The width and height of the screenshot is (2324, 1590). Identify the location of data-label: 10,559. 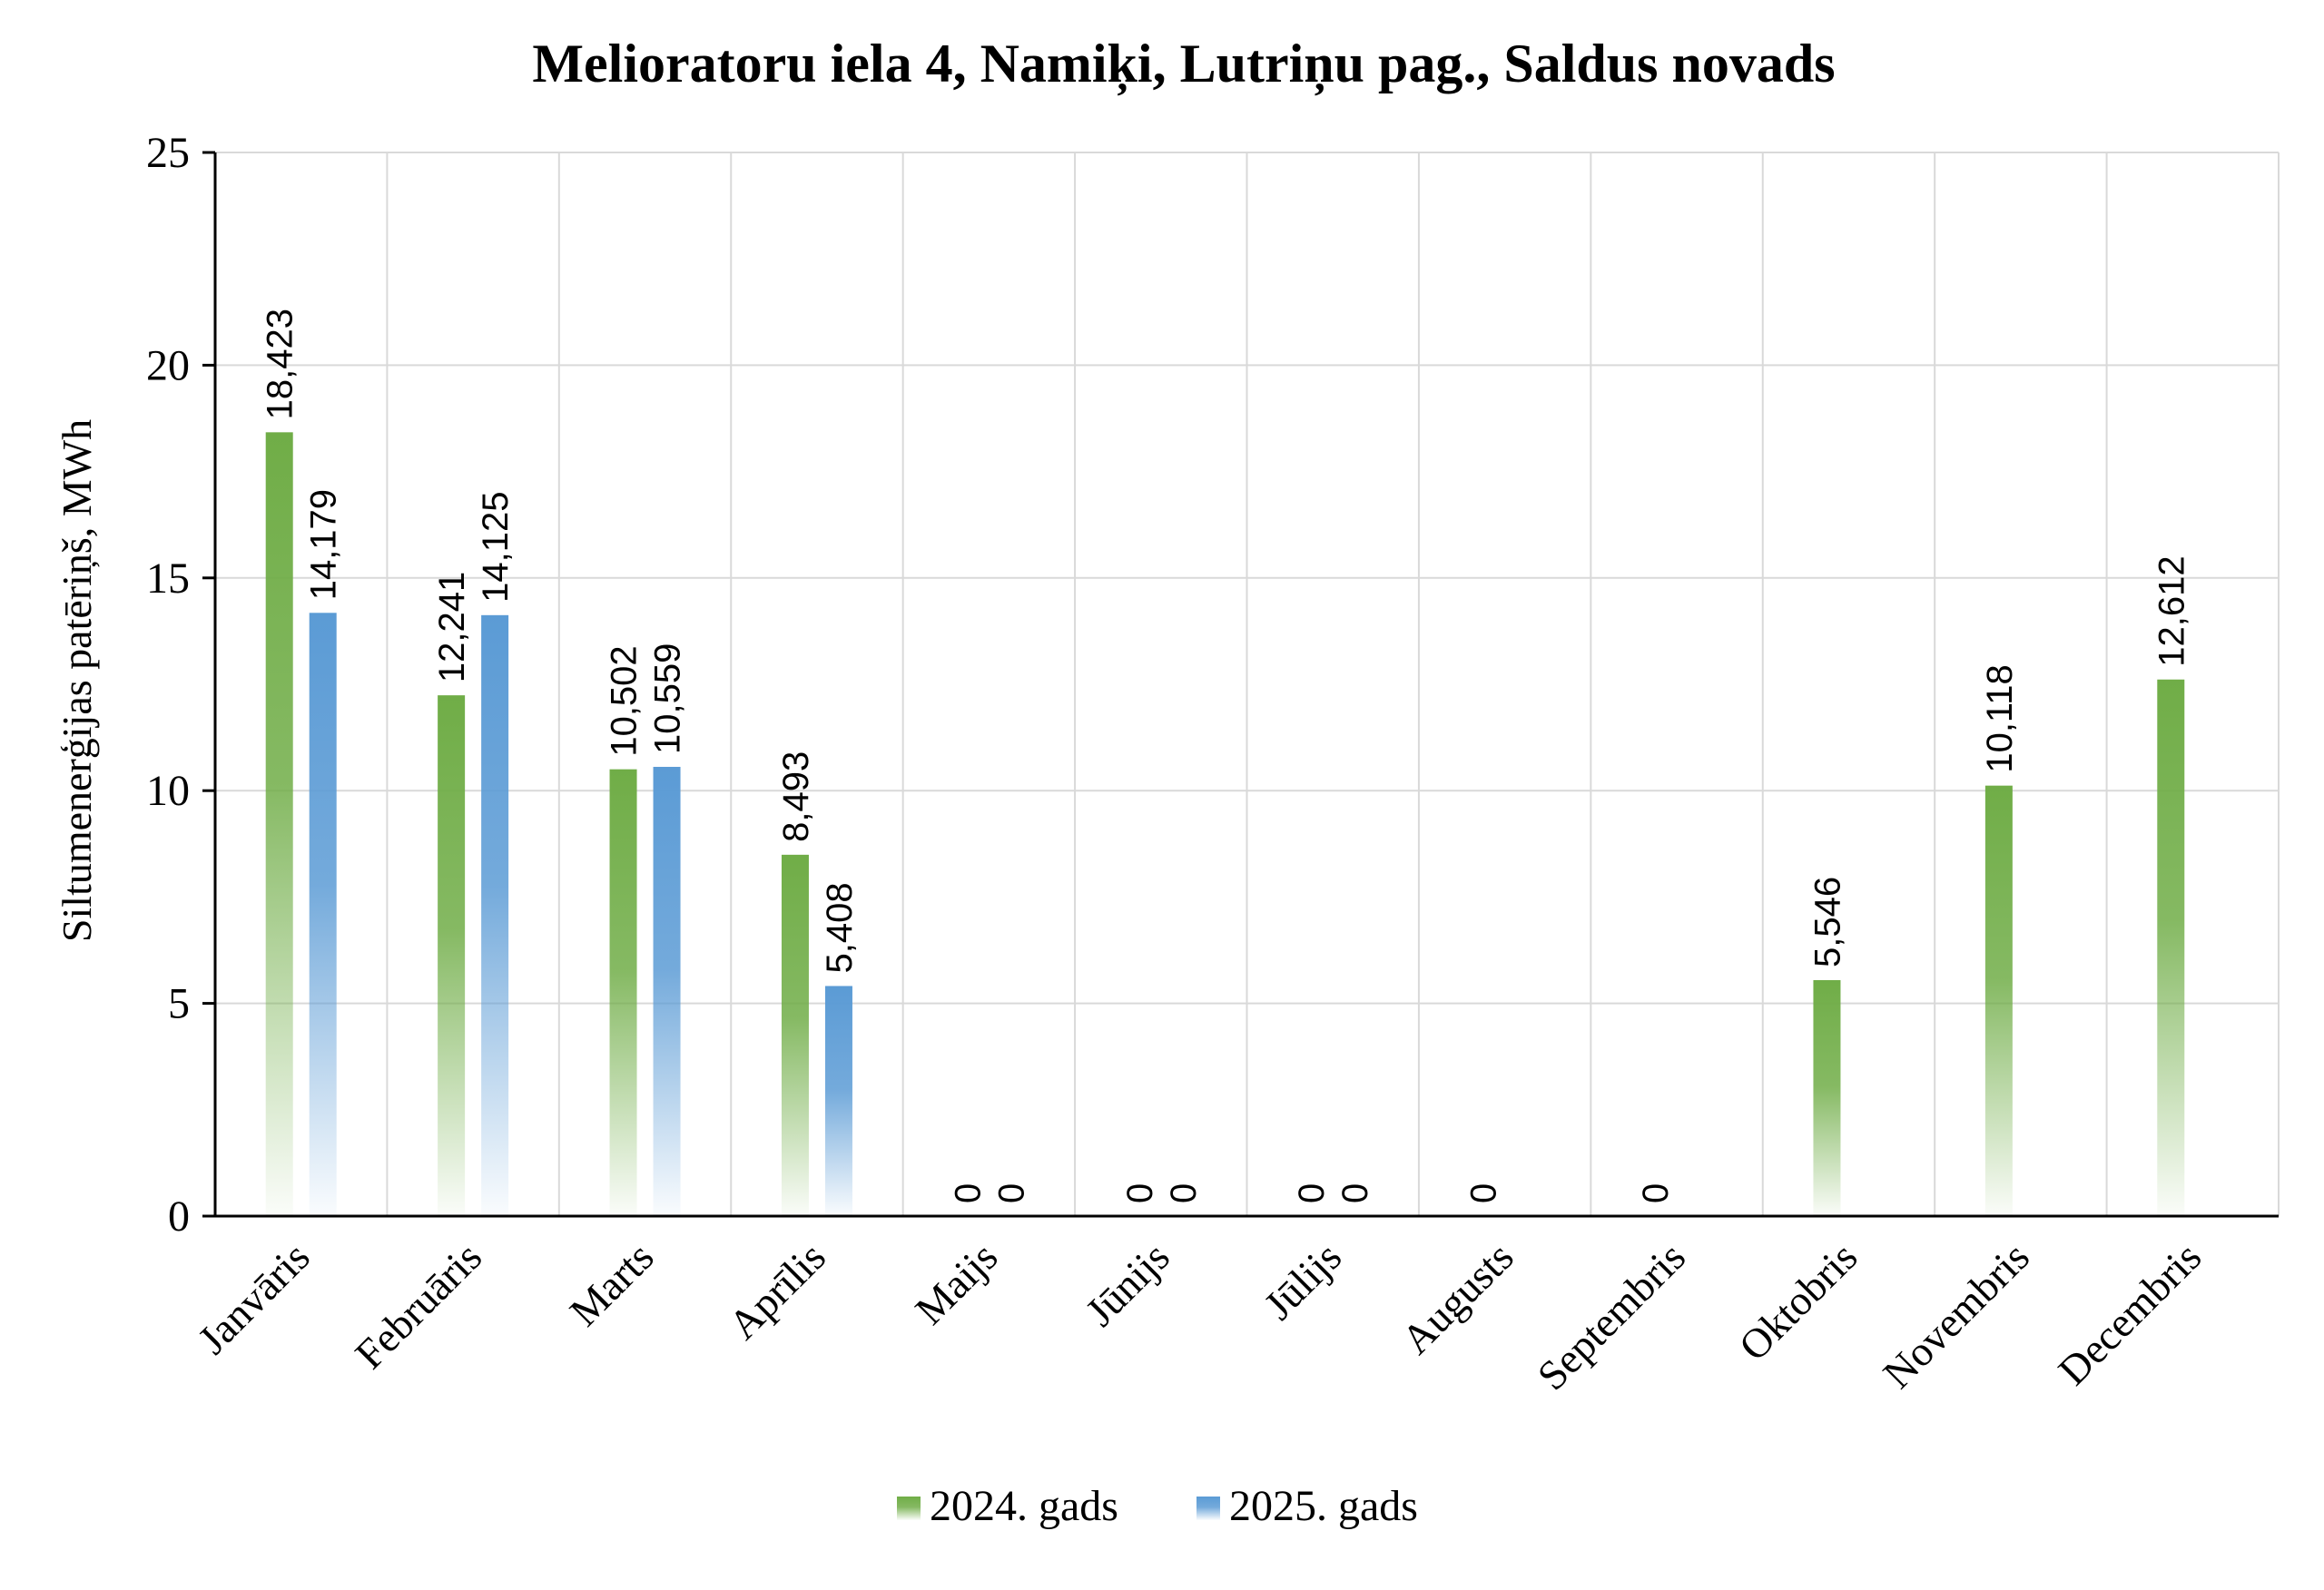
(668, 698).